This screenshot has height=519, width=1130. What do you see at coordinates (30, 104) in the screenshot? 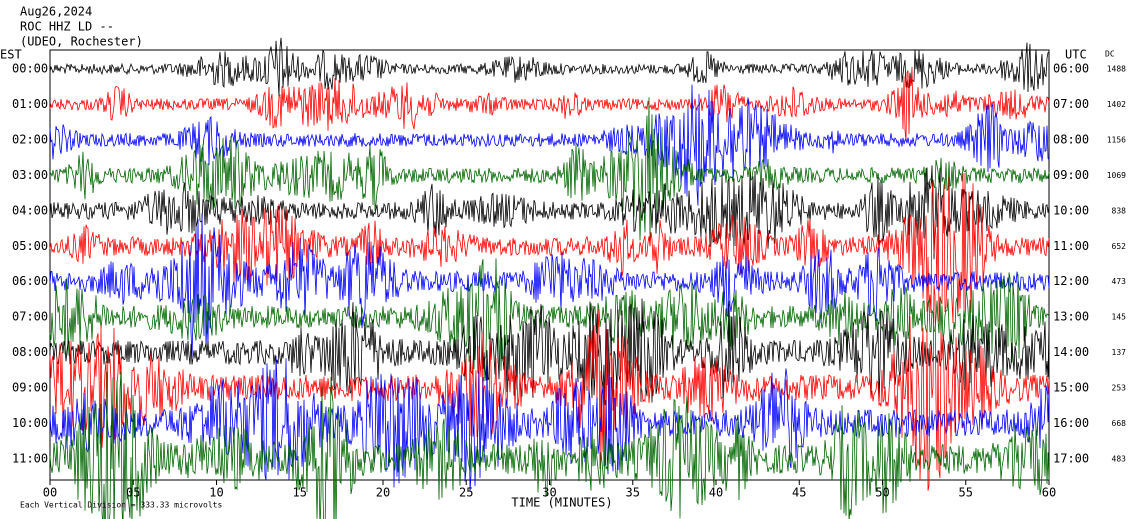
I see `est-label: 01:00` at bounding box center [30, 104].